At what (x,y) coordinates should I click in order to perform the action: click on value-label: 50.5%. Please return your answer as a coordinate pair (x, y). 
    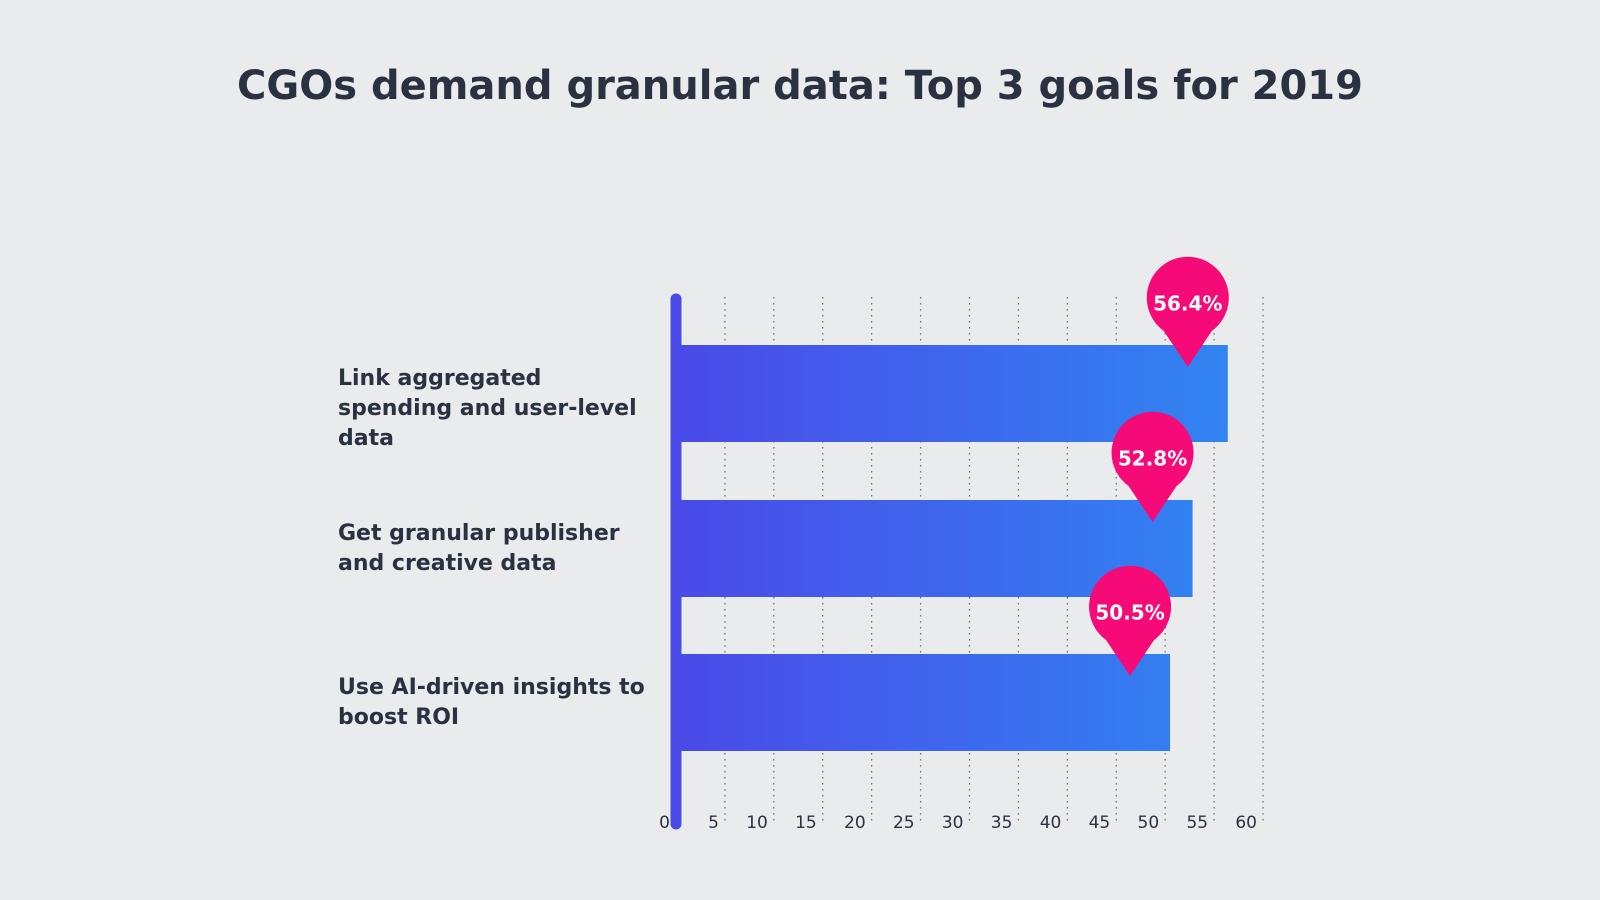
    Looking at the image, I should click on (1129, 613).